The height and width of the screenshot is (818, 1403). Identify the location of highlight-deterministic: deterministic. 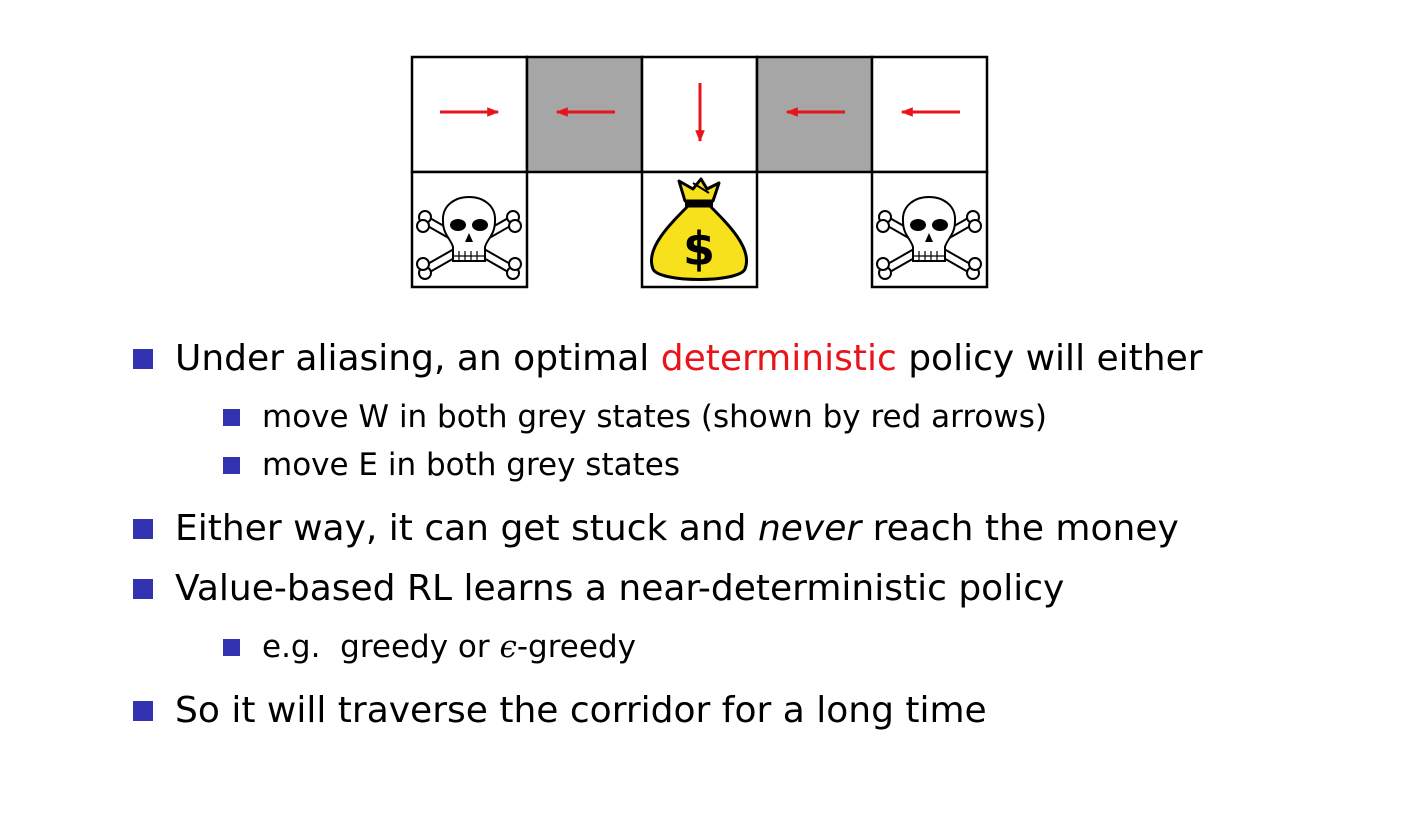
(778, 358).